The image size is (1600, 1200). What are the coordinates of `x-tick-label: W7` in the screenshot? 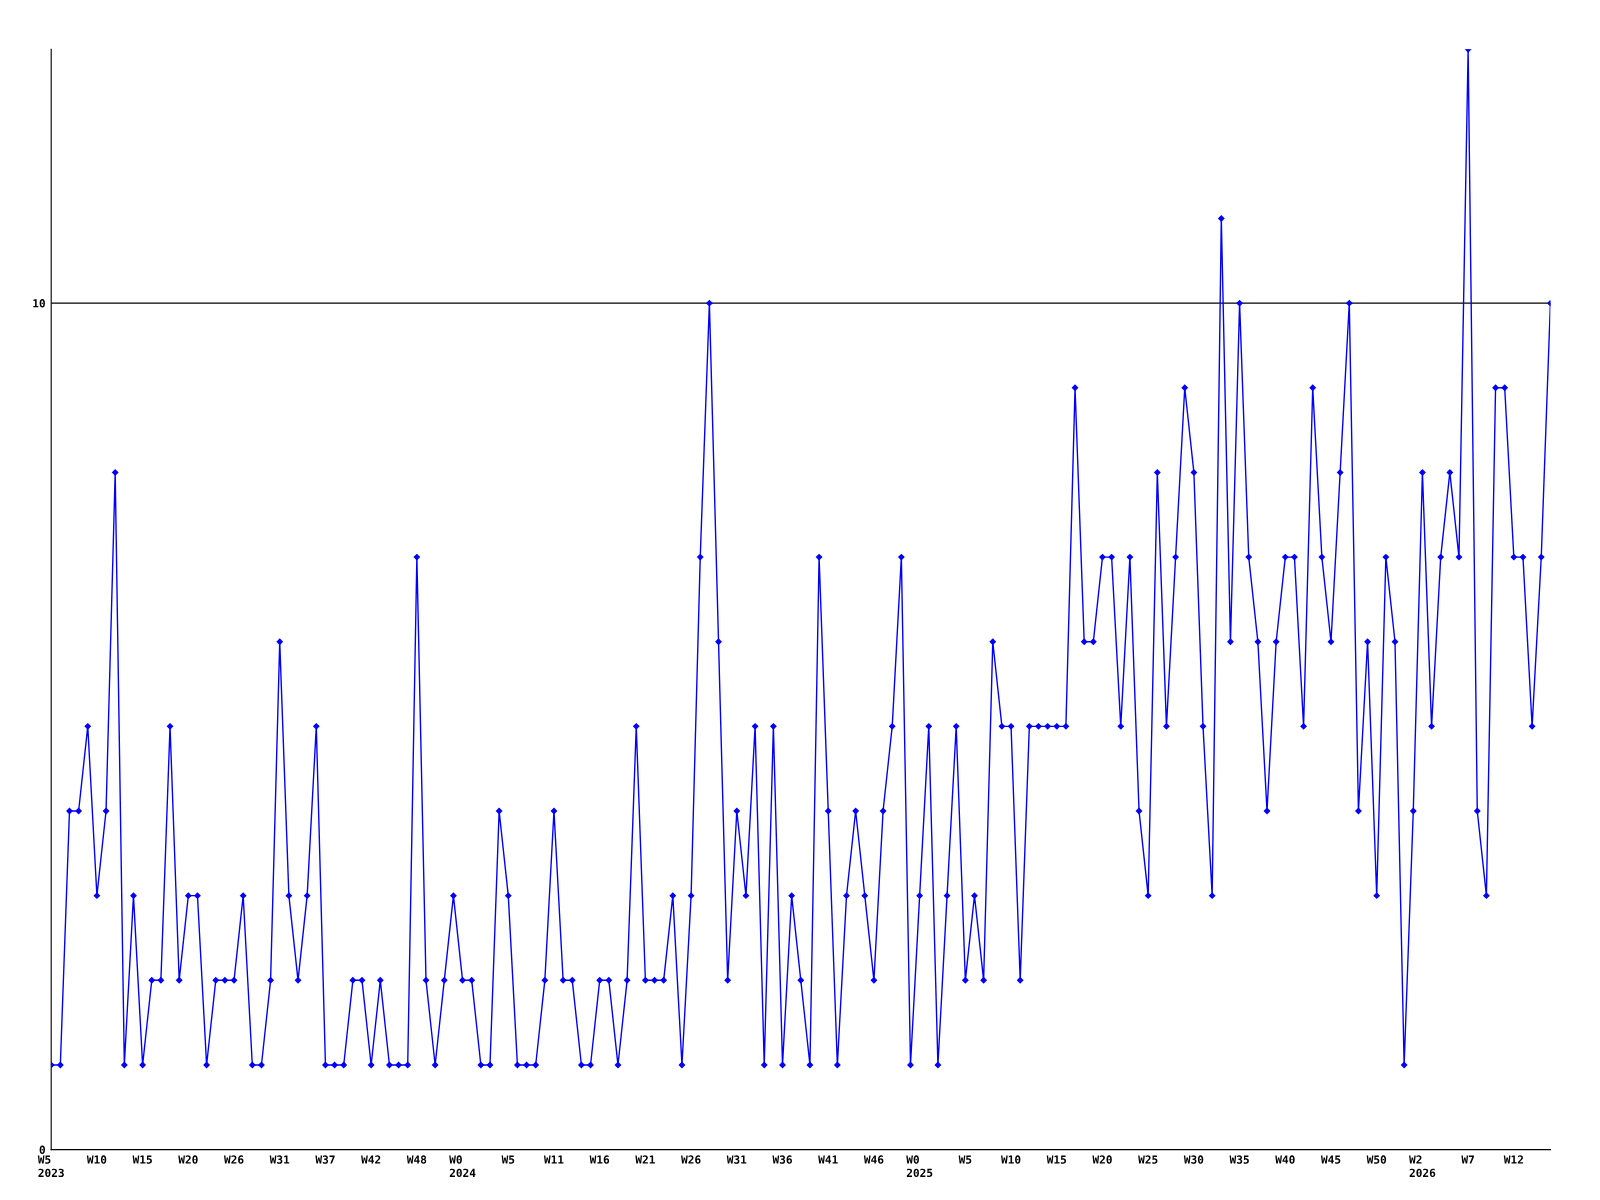 It's located at (1467, 1159).